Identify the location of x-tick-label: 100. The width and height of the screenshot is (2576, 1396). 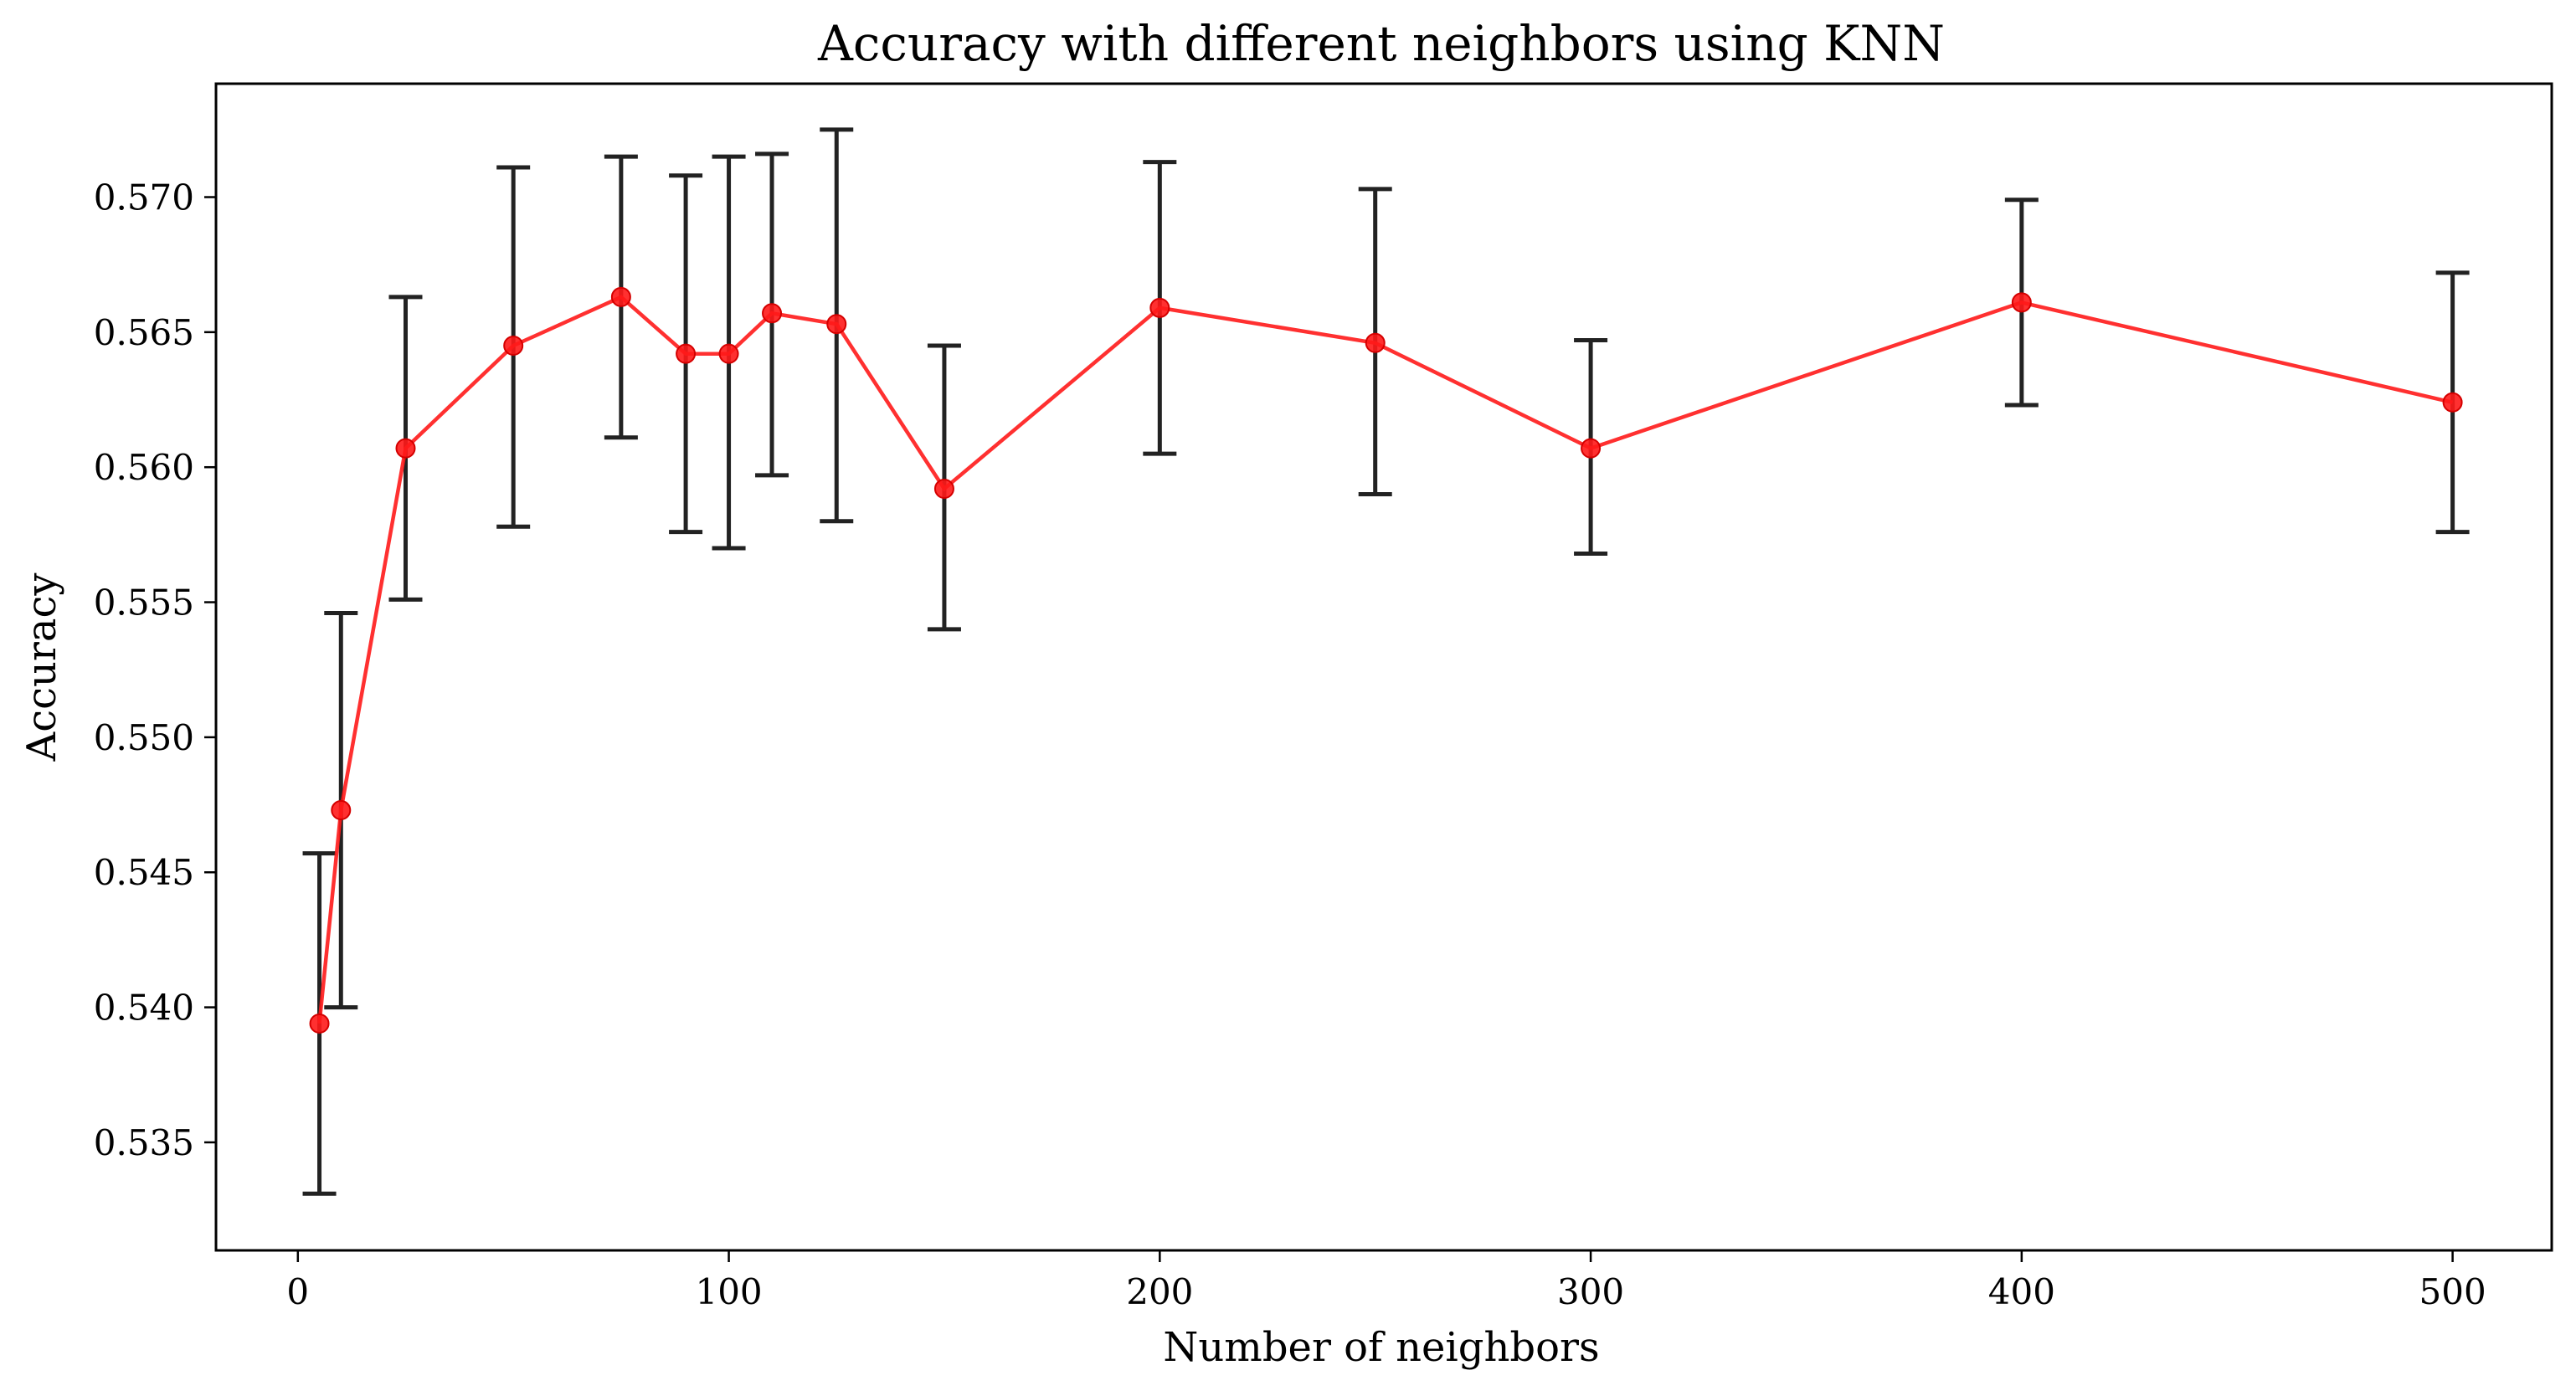
(728, 1292).